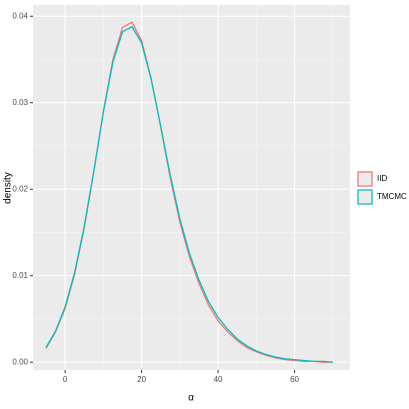  I want to click on x-axis-title: α, so click(191, 398).